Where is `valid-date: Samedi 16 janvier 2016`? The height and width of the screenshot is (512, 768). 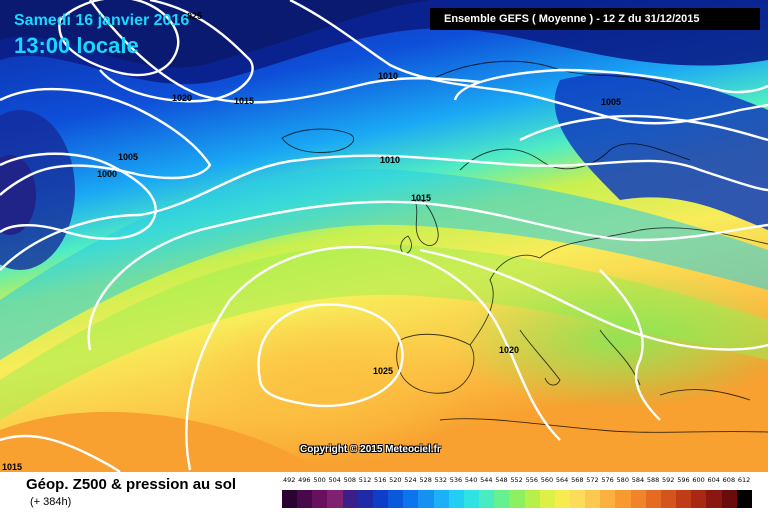 valid-date: Samedi 16 janvier 2016 is located at coordinates (102, 20).